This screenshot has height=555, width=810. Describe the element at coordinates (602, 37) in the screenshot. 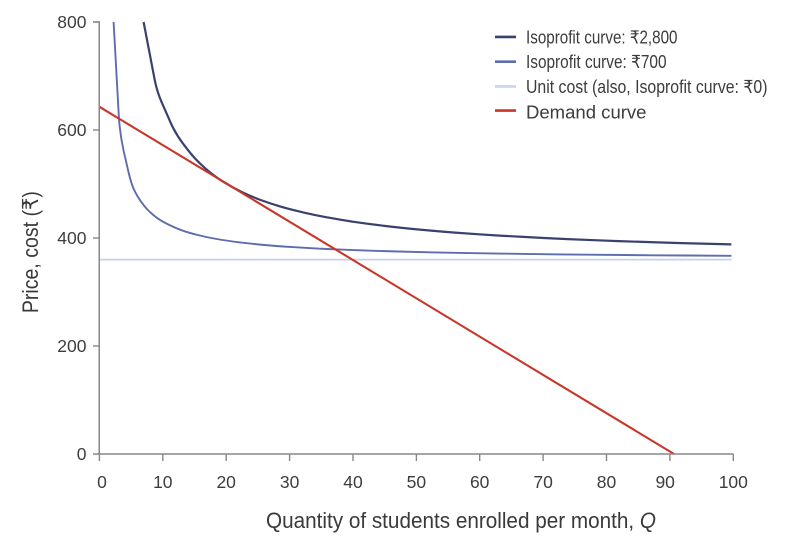

I see `svg-text: Isoprofit curve: ₹2,800` at that location.